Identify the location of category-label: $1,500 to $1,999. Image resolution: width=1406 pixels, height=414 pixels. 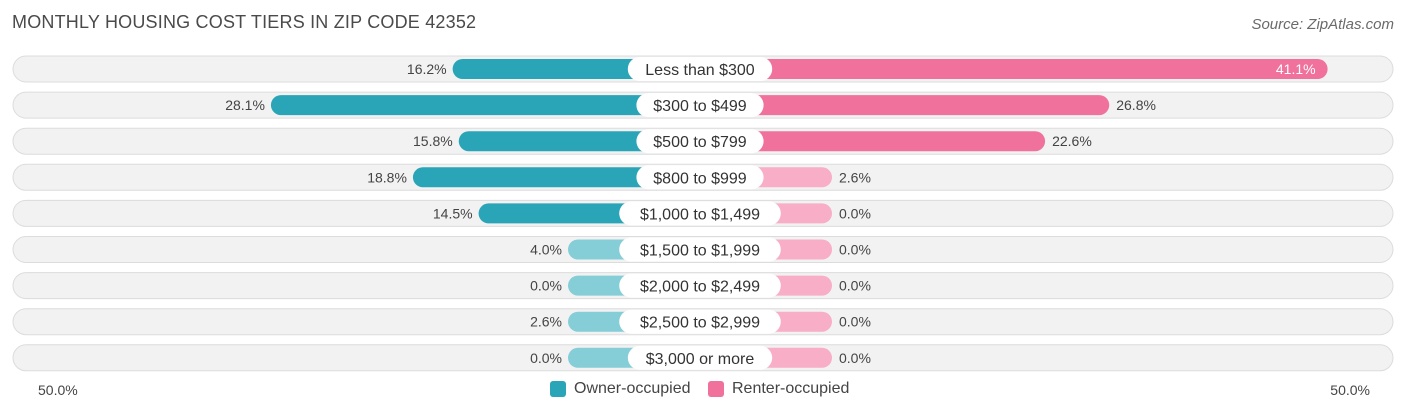
(700, 251).